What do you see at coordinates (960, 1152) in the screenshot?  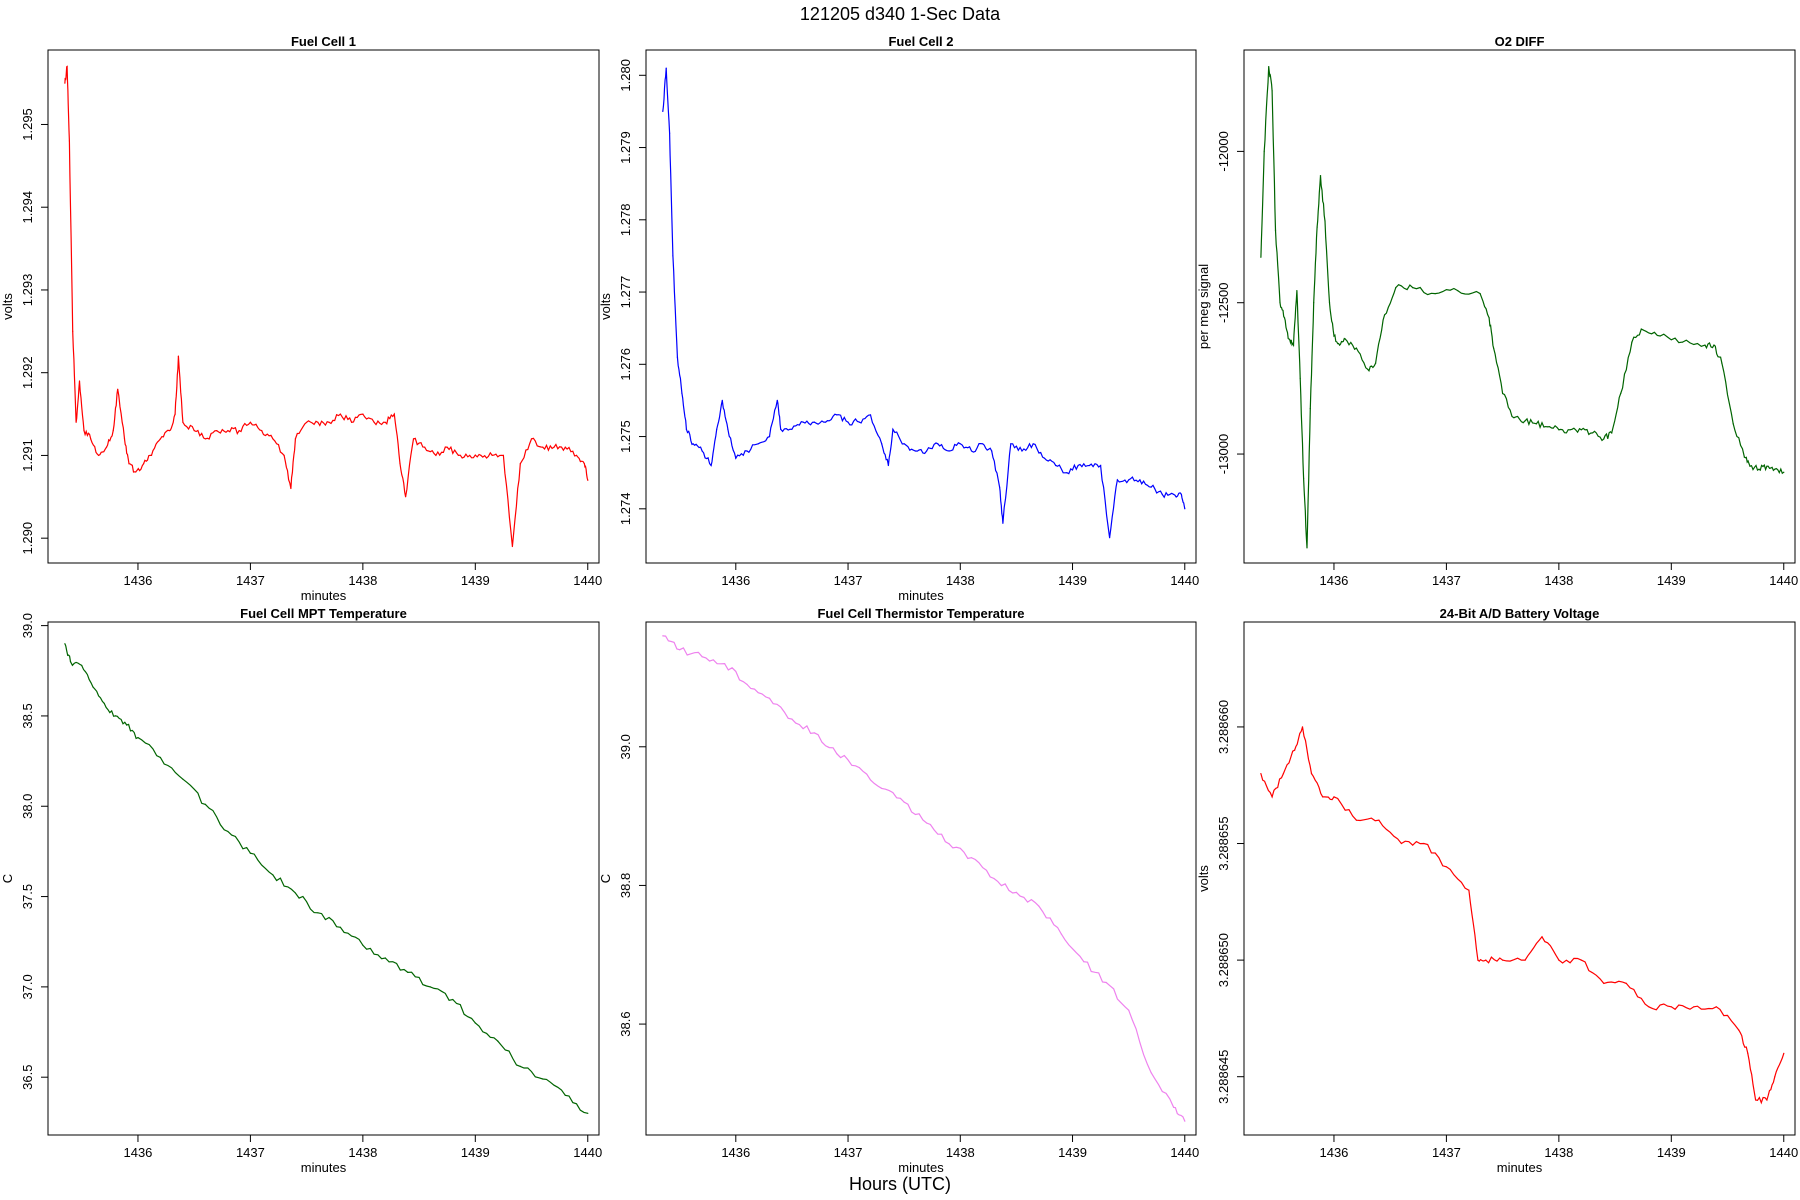 I see `x-tick-label: 1438` at bounding box center [960, 1152].